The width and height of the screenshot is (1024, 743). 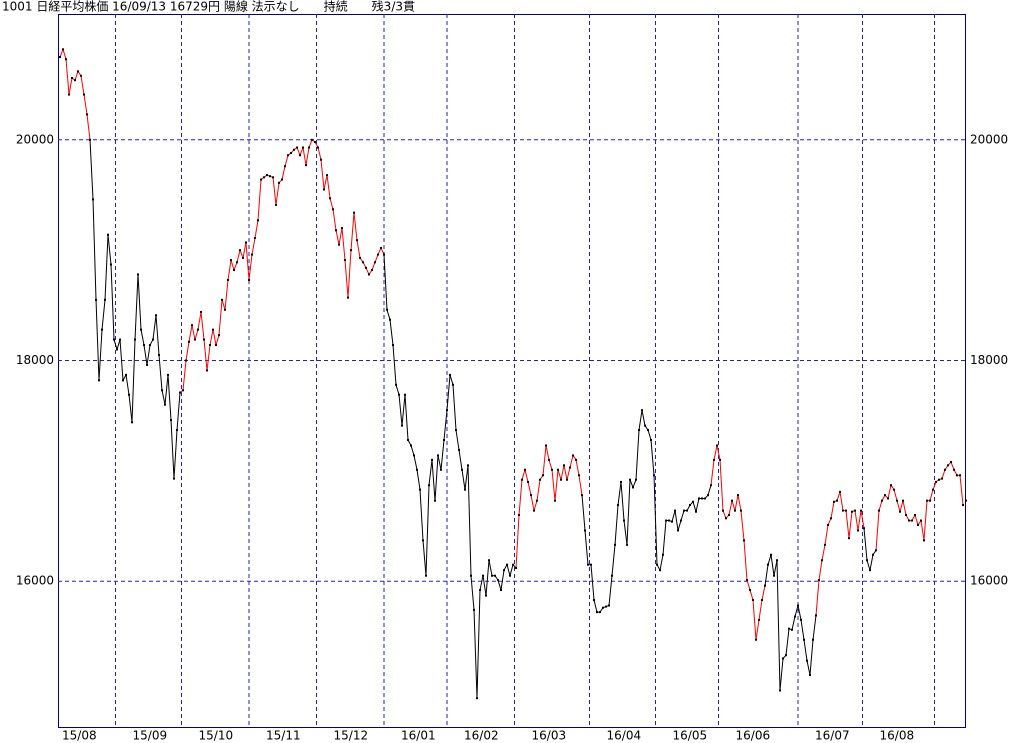 I want to click on x-tick-label: 16/04, so click(x=624, y=736).